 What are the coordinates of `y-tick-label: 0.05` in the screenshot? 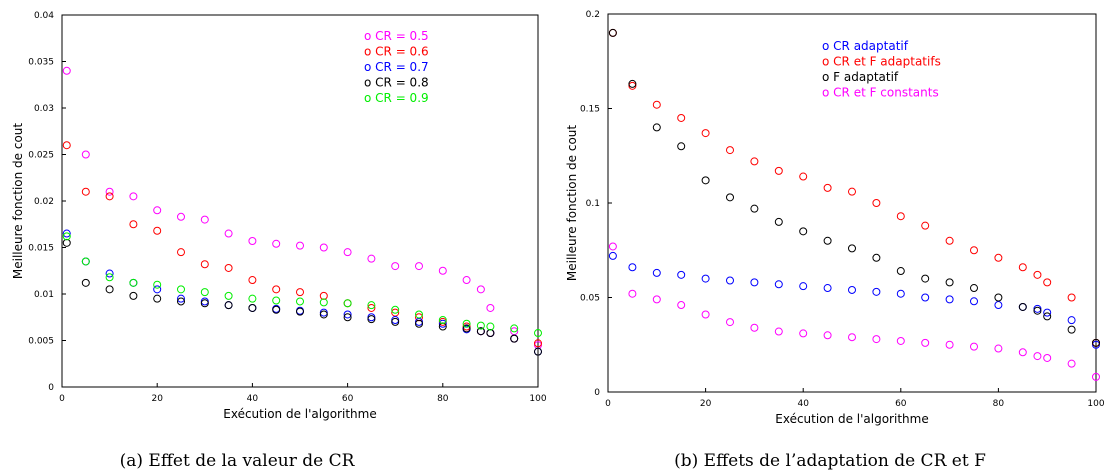 It's located at (590, 299).